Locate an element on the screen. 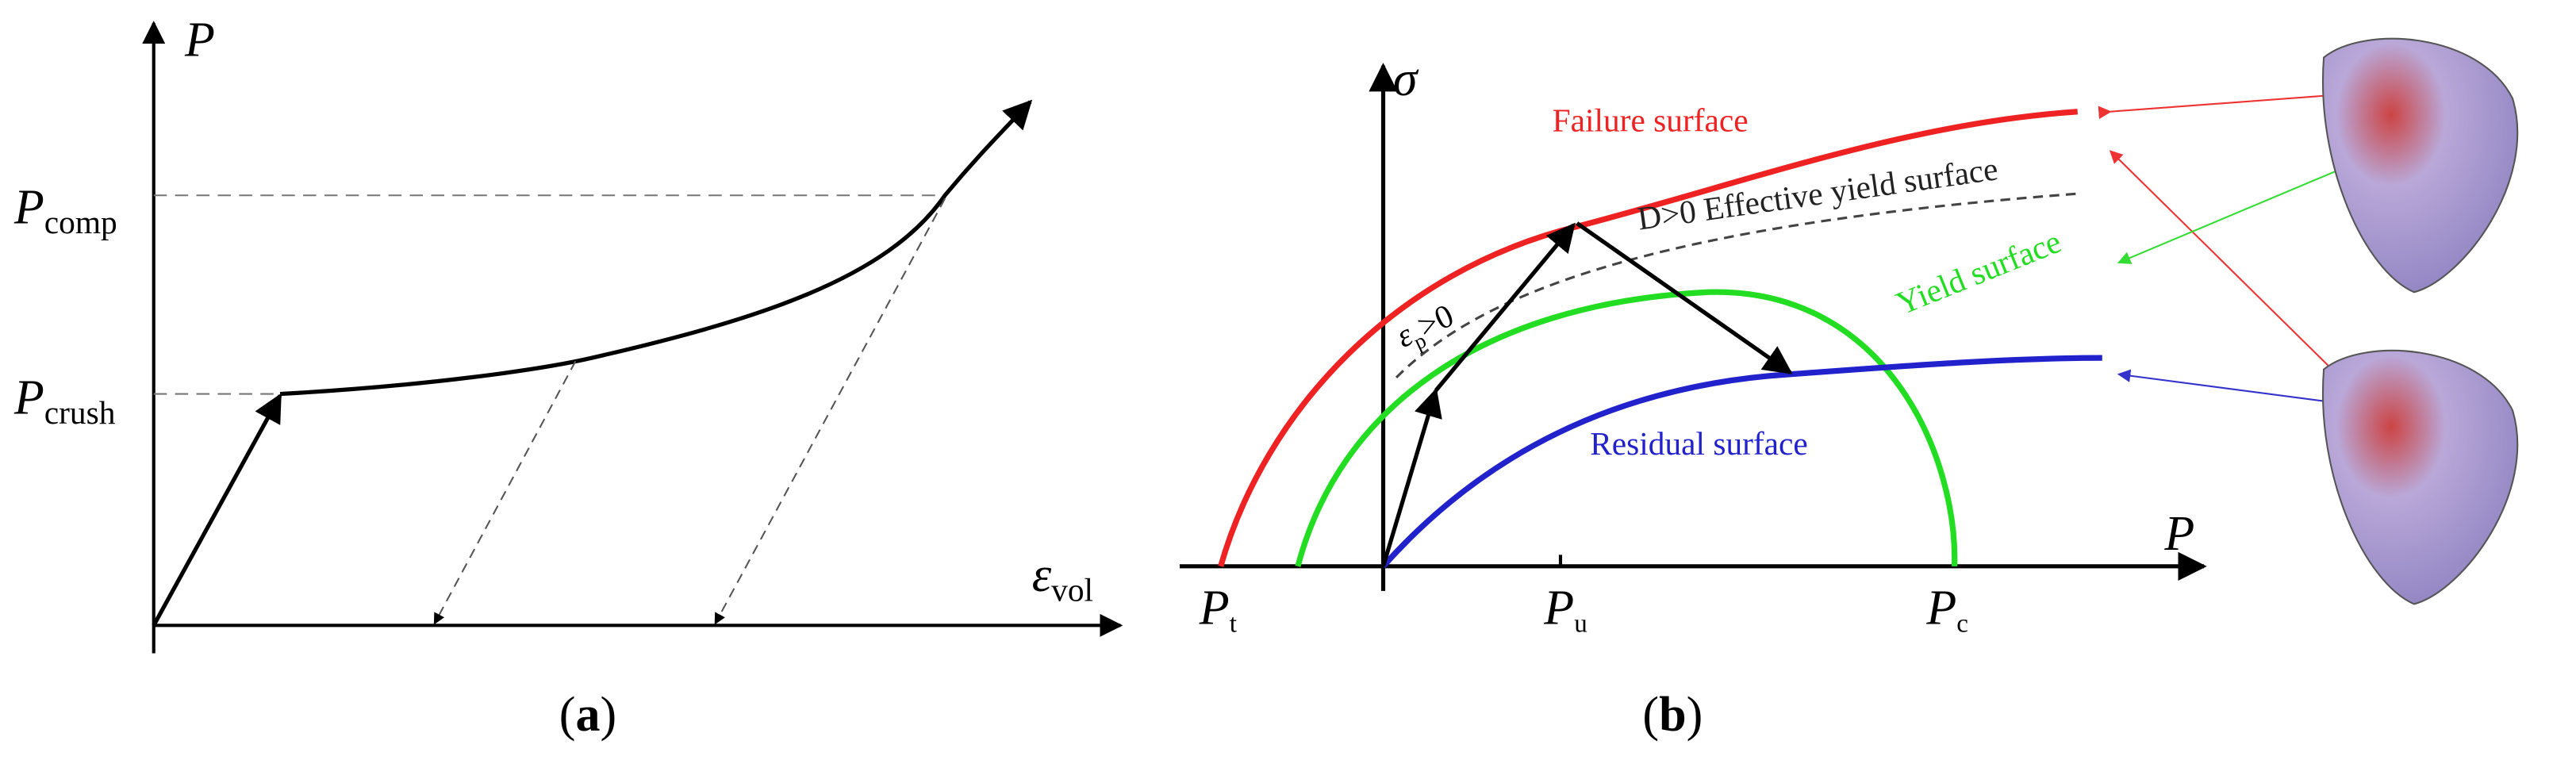 This screenshot has width=2576, height=760. x-axis-label: εvol is located at coordinates (1062, 578).